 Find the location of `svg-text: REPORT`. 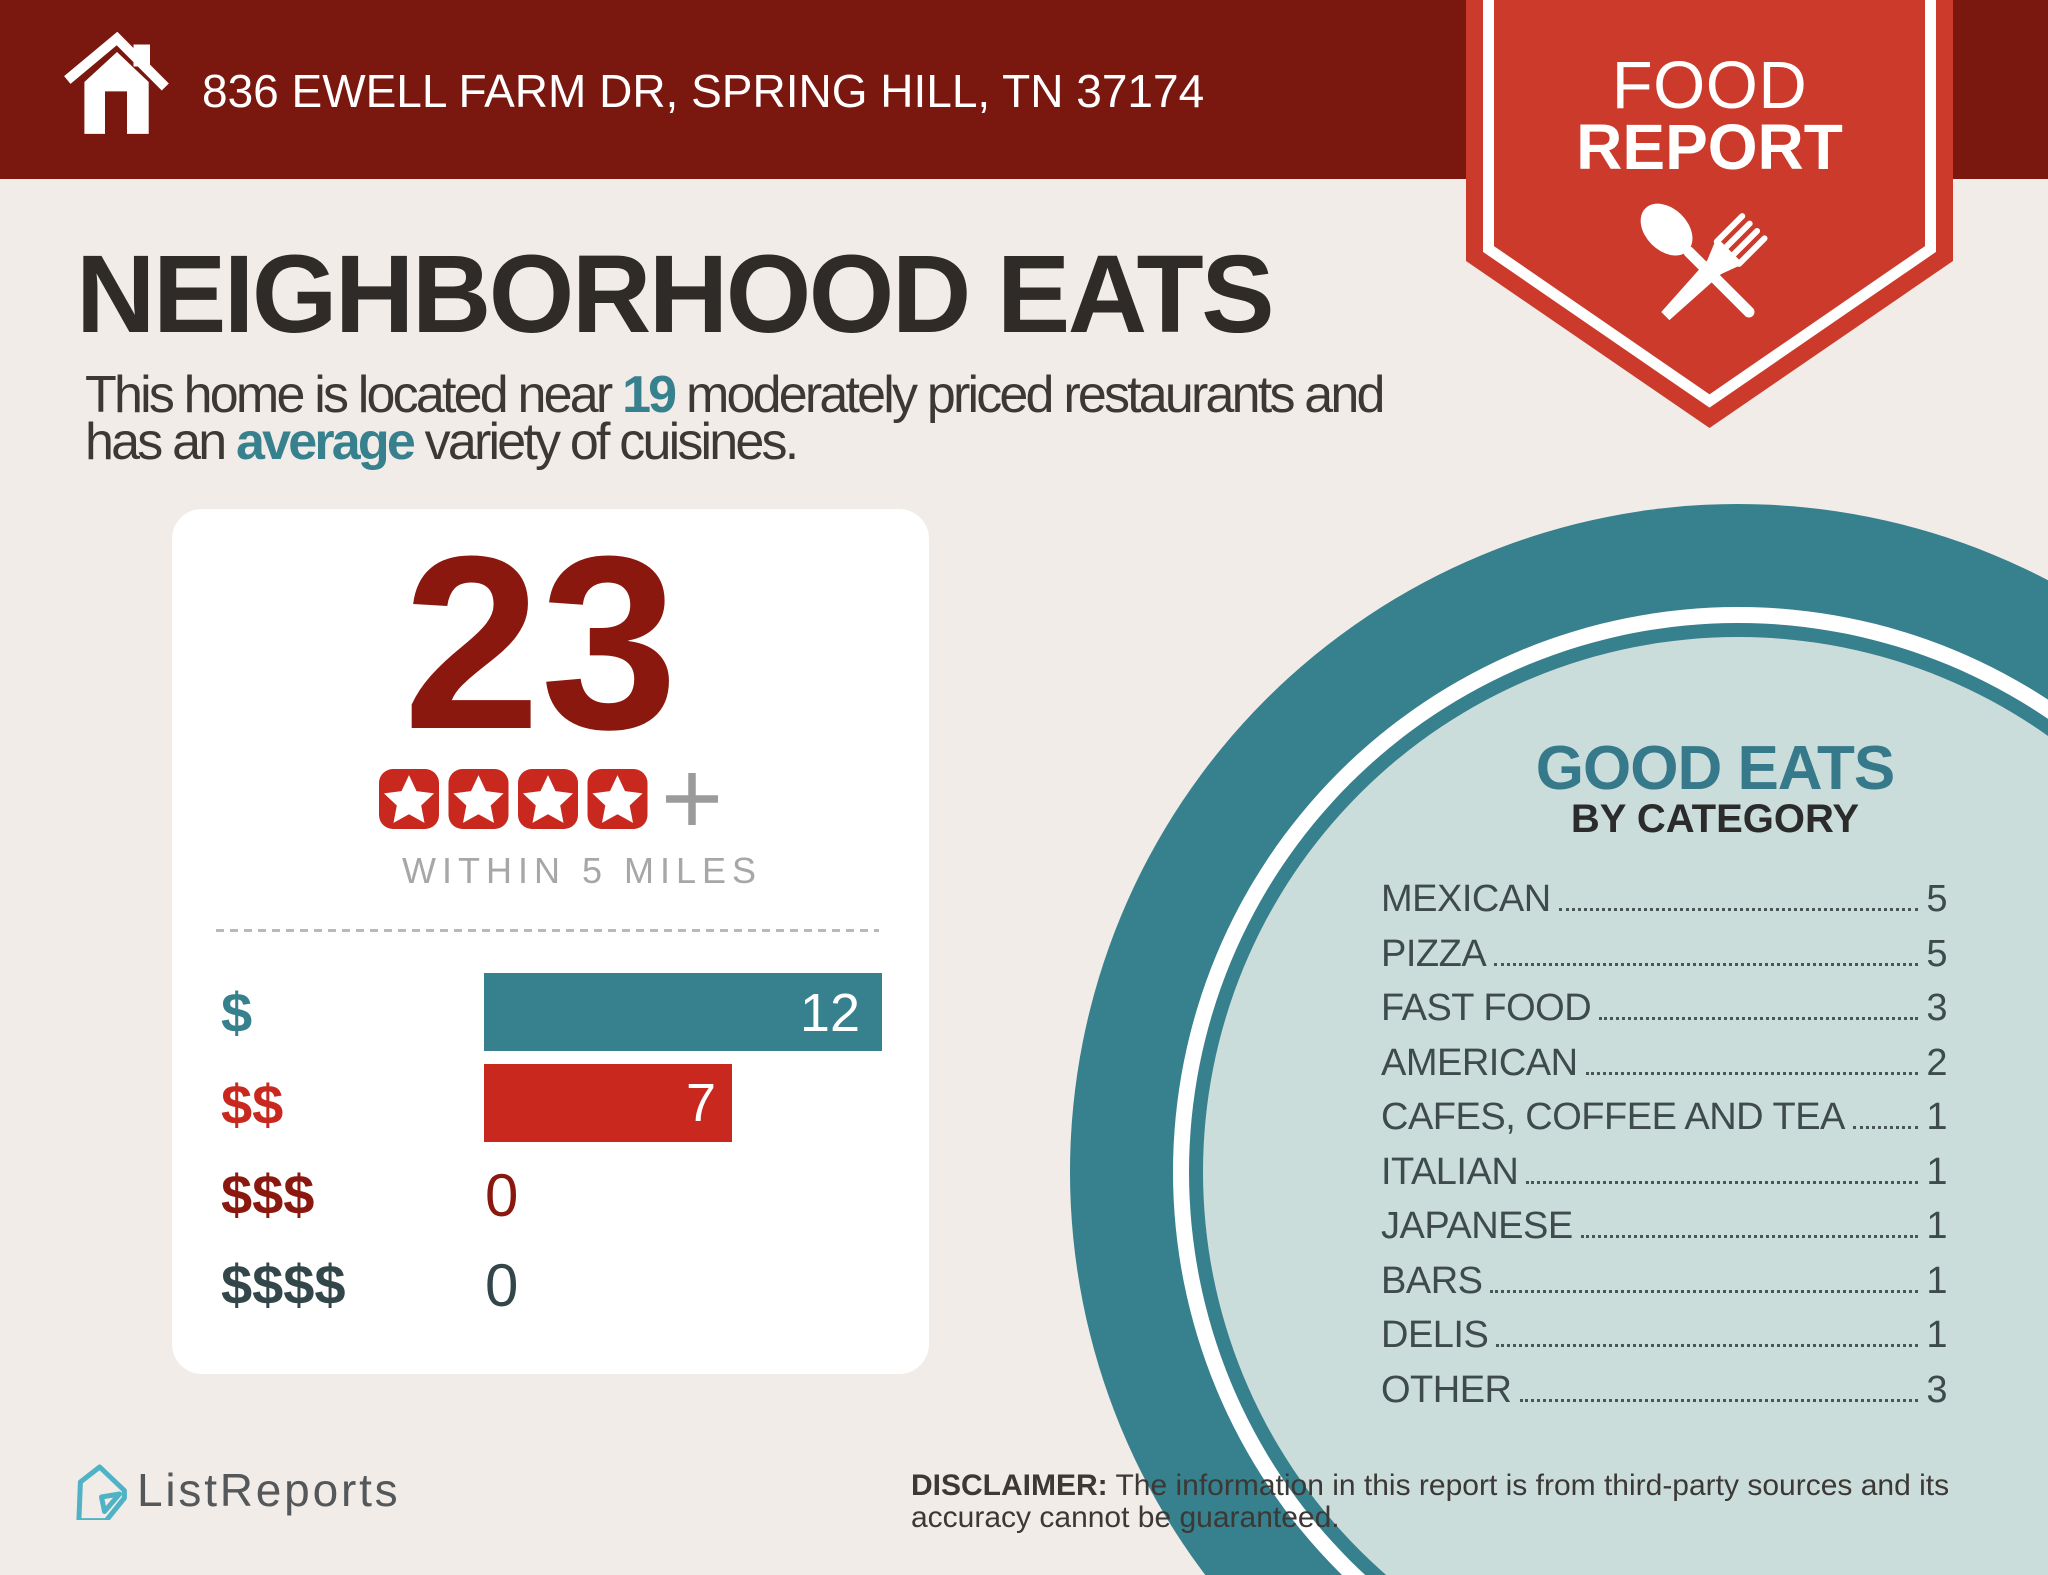

svg-text: REPORT is located at coordinates (1709, 147).